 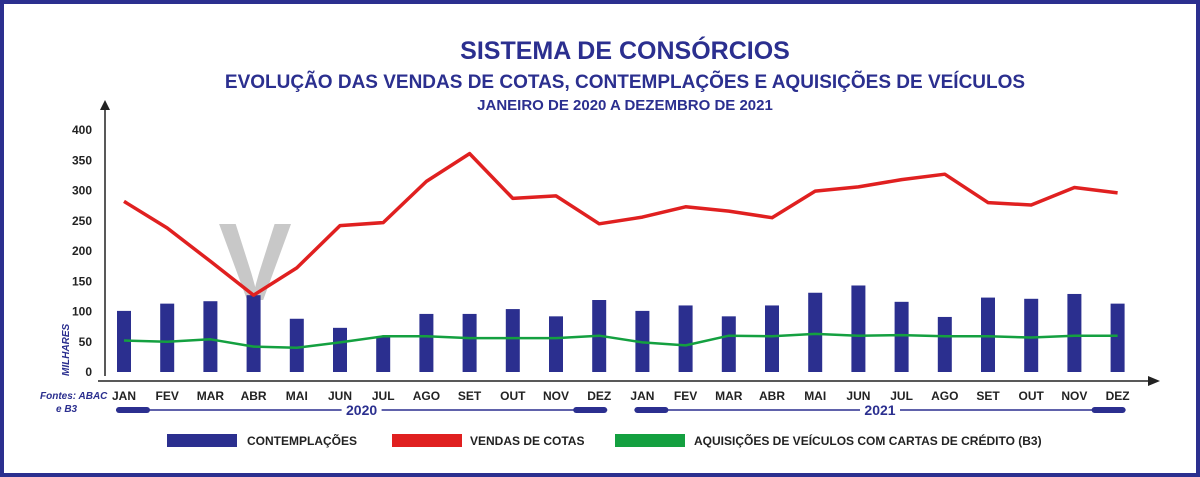 I want to click on year-label: 2021, so click(x=879, y=410).